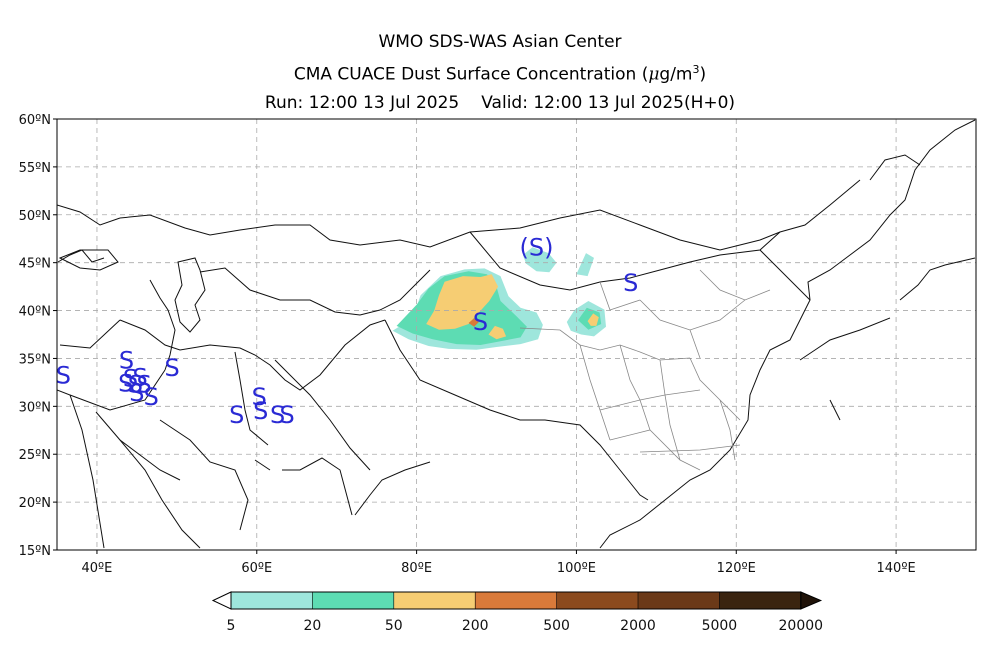 This screenshot has width=1000, height=666. Describe the element at coordinates (35, 359) in the screenshot. I see `lat-tick-label: 35ºN` at that location.